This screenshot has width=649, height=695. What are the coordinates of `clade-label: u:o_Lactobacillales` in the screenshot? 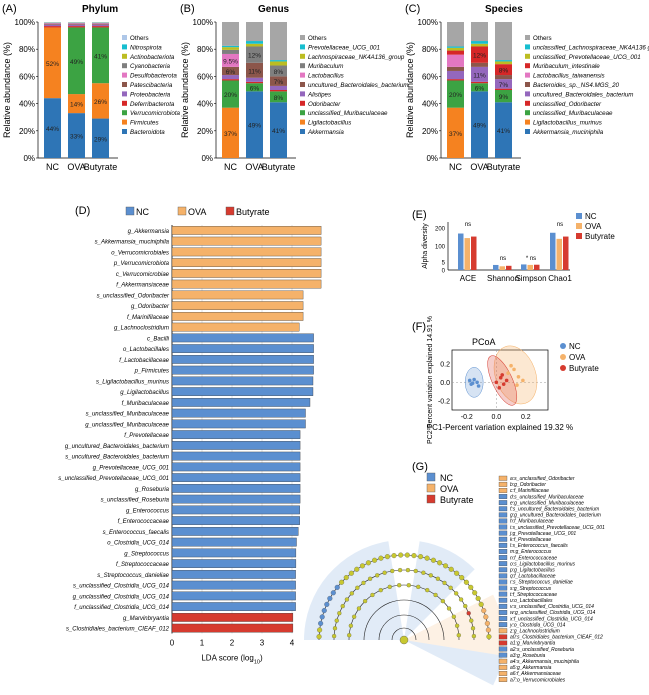 It's located at (531, 601).